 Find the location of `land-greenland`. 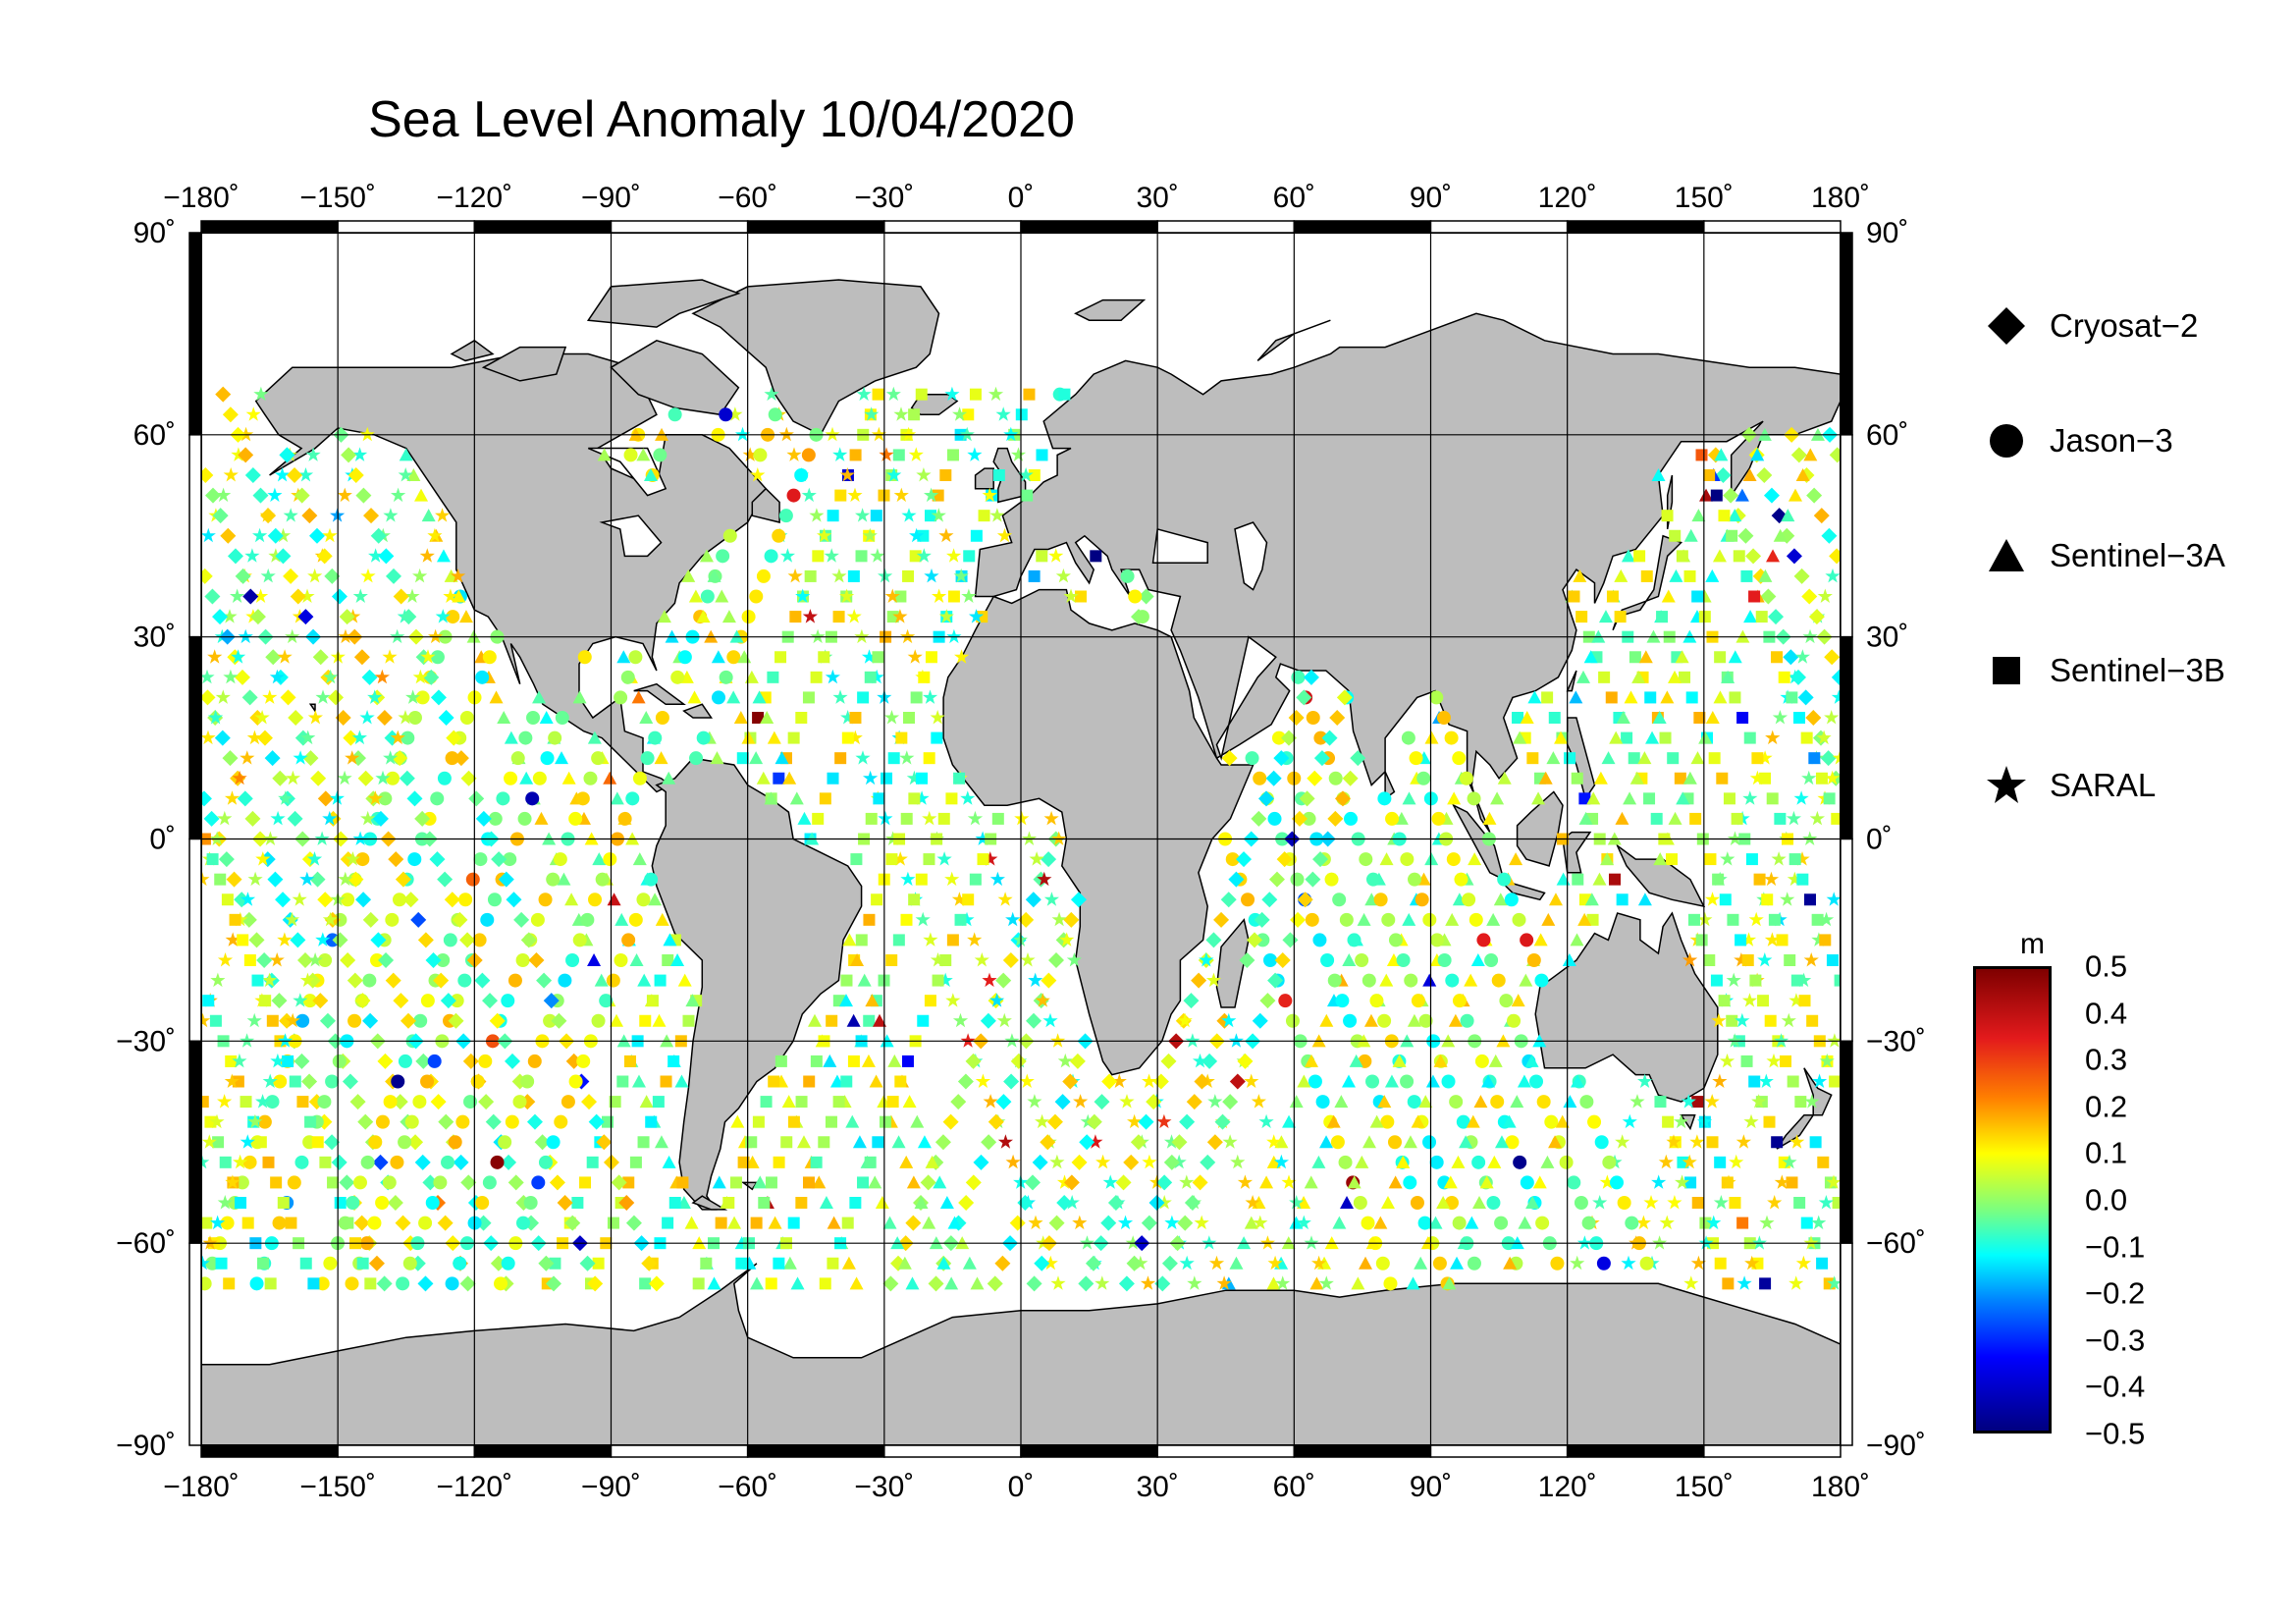

land-greenland is located at coordinates (815, 357).